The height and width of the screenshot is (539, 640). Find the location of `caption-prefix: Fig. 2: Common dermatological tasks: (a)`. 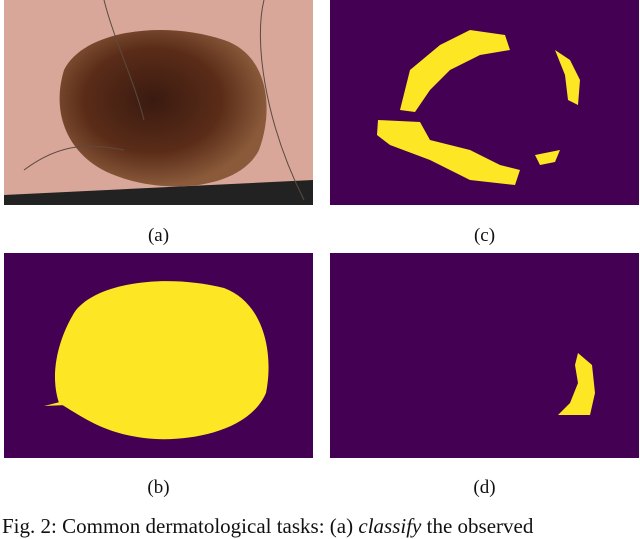

caption-prefix: Fig. 2: Common dermatological tasks: (a) is located at coordinates (180, 526).